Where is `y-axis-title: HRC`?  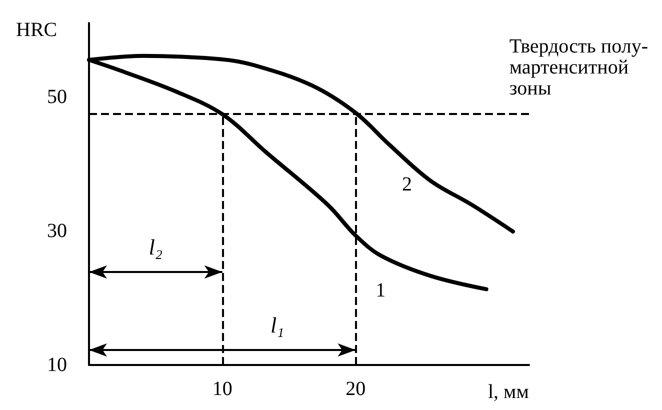
y-axis-title: HRC is located at coordinates (37, 30).